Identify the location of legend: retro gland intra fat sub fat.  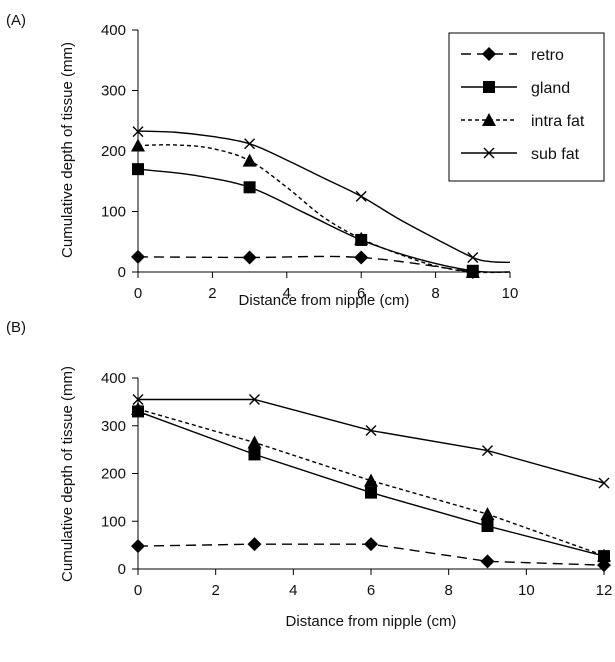
(526, 107).